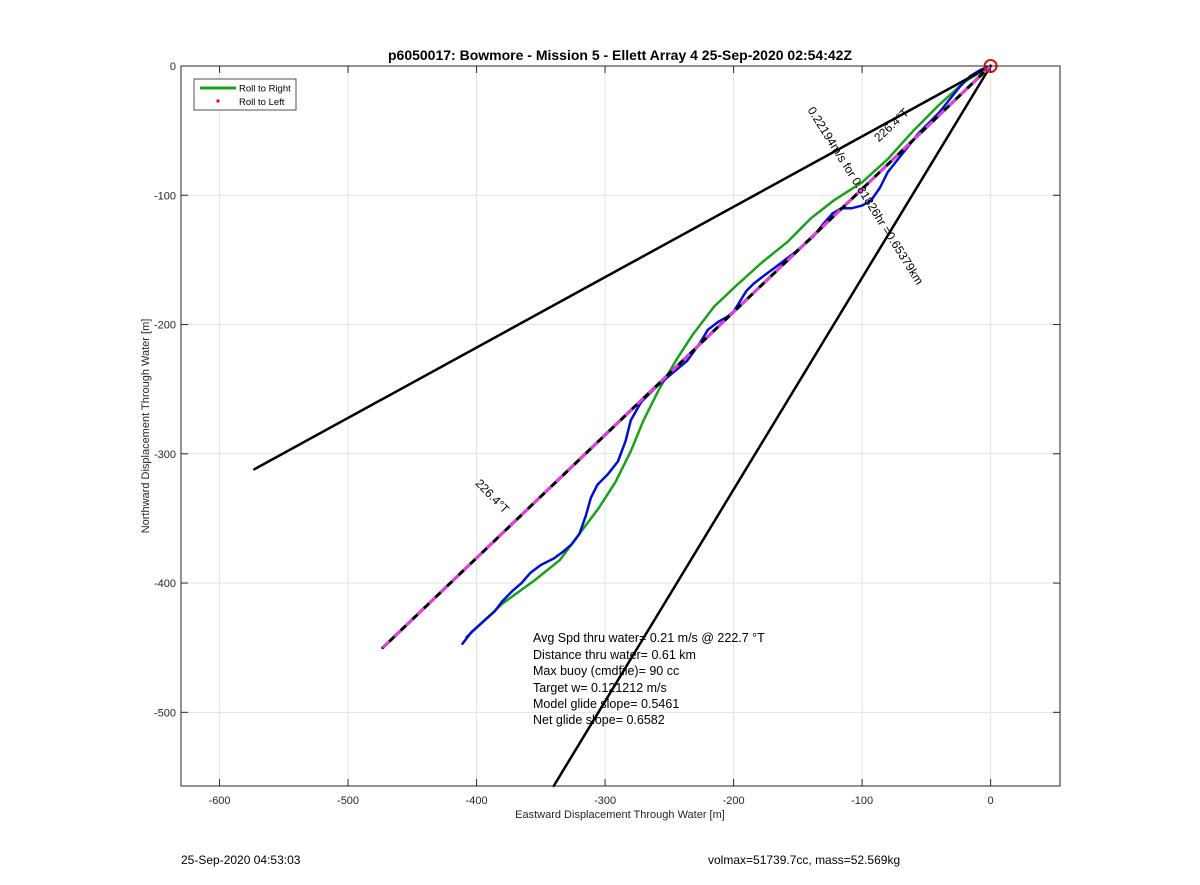 This screenshot has height=885, width=1200. Describe the element at coordinates (599, 720) in the screenshot. I see `stats-line: Net glide slope= 0.6582` at that location.